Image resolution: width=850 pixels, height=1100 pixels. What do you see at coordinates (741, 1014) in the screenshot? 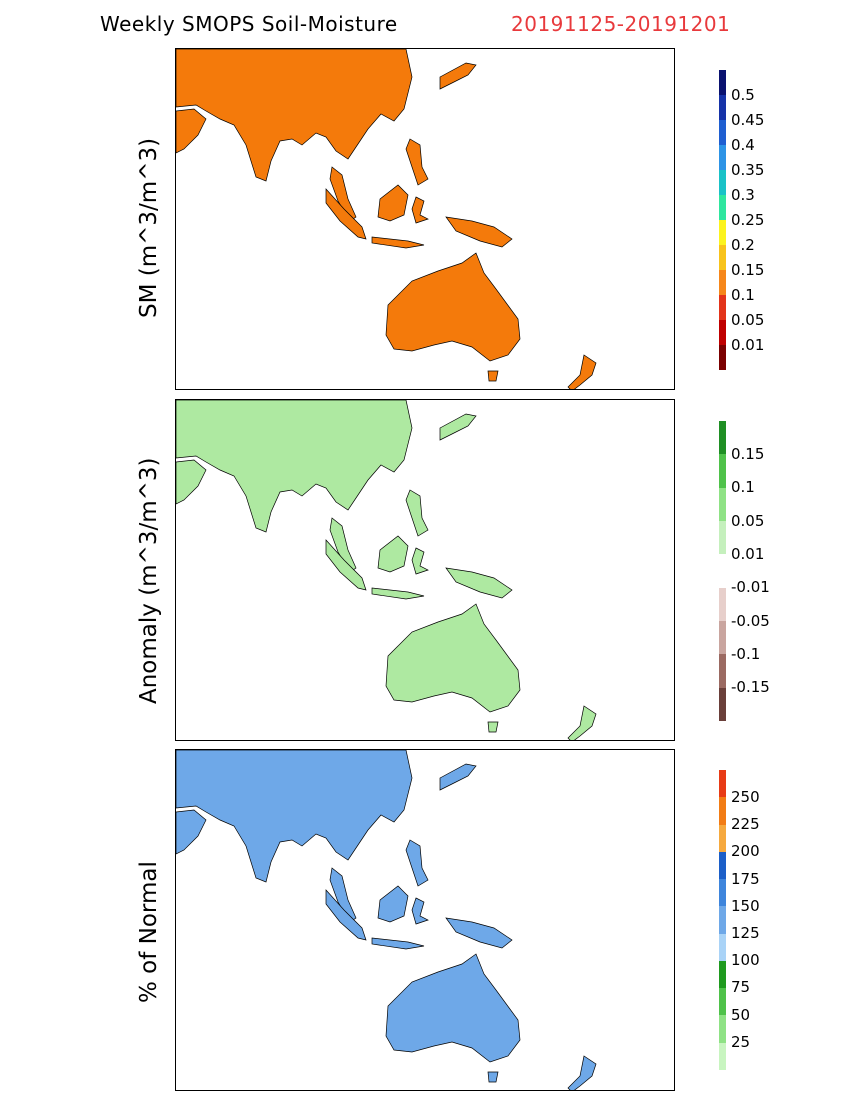
I see `percent-colorbar-tick-label: 50` at bounding box center [741, 1014].